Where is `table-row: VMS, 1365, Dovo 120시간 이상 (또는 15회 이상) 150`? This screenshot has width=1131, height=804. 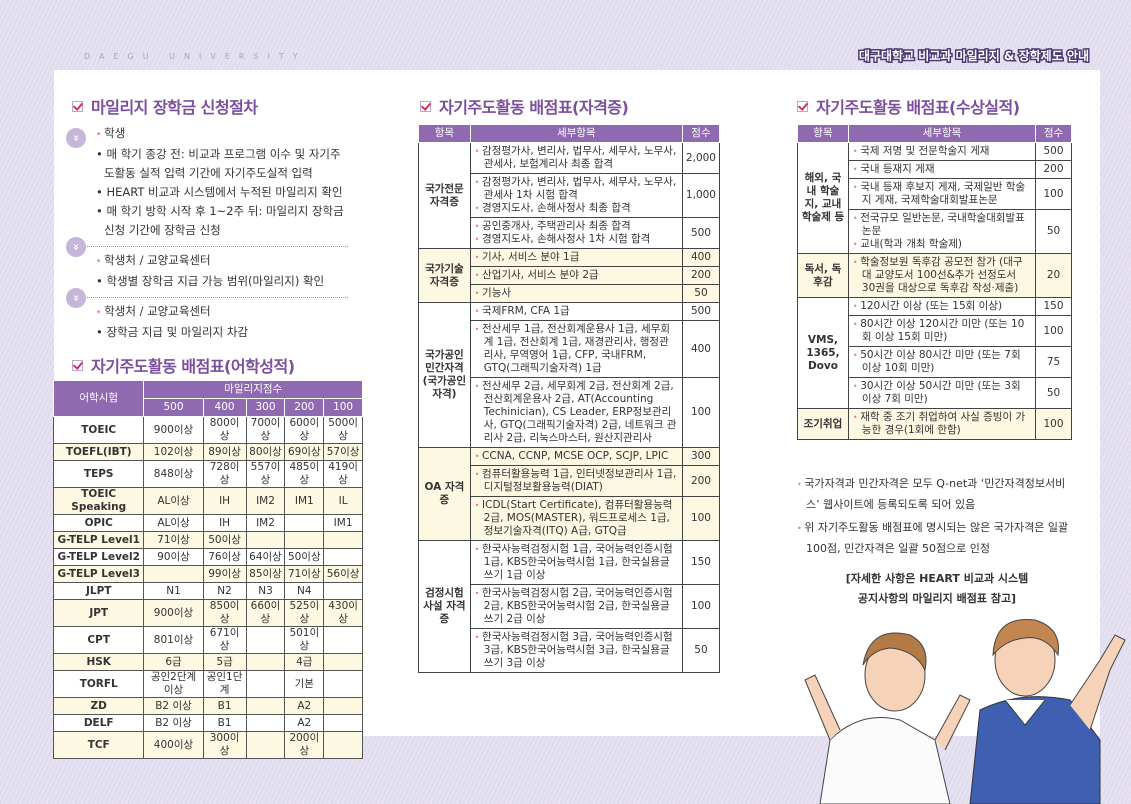 table-row: VMS, 1365, Dovo 120시간 이상 (또는 15회 이상) 150 is located at coordinates (934, 353).